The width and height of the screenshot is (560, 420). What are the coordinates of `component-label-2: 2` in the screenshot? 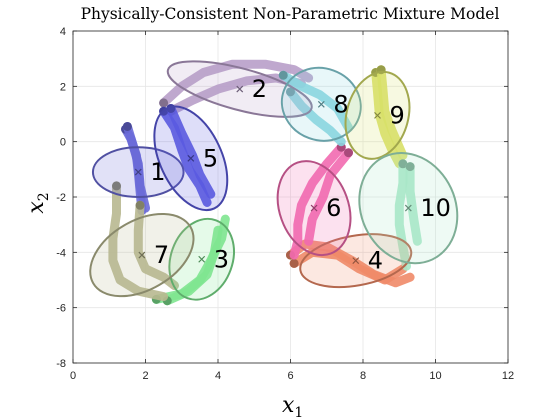 It's located at (259, 89).